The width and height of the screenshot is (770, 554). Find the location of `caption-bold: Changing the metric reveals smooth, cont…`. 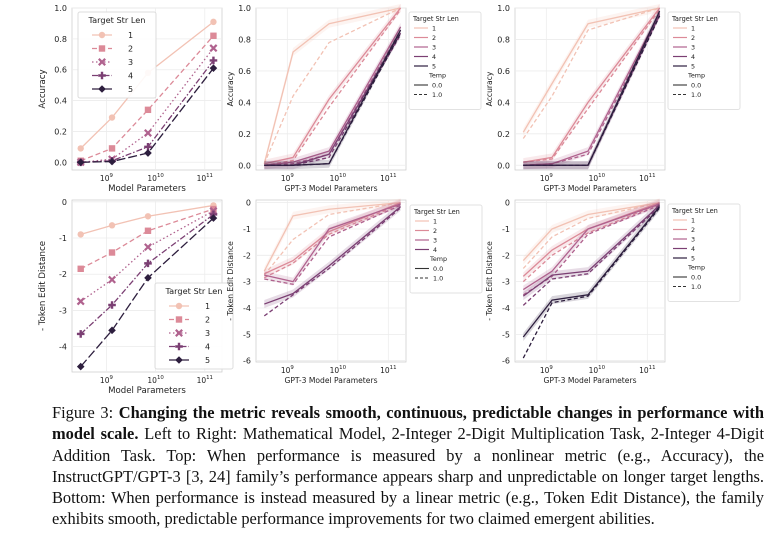

caption-bold: Changing the metric reveals smooth, cont… is located at coordinates (408, 423).